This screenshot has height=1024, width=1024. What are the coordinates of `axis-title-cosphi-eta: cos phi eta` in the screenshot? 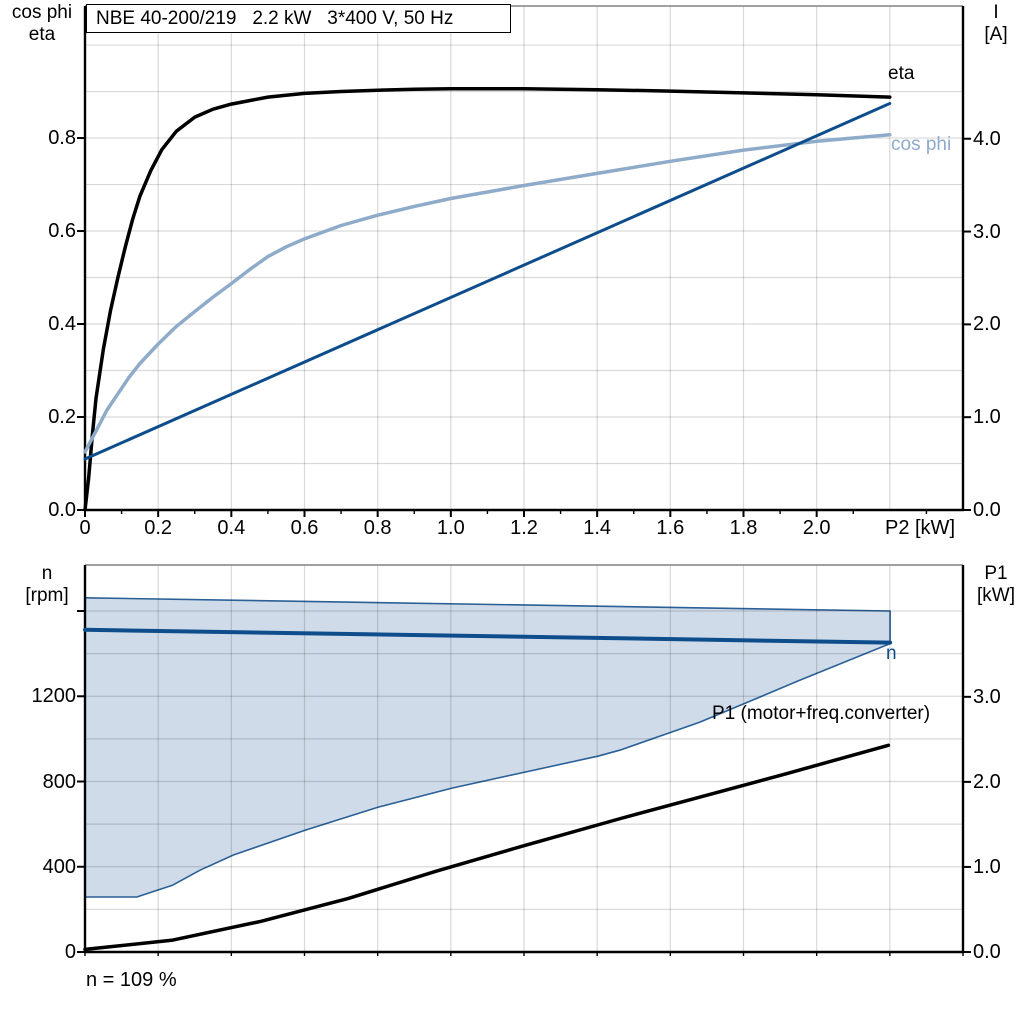 It's located at (42, 24).